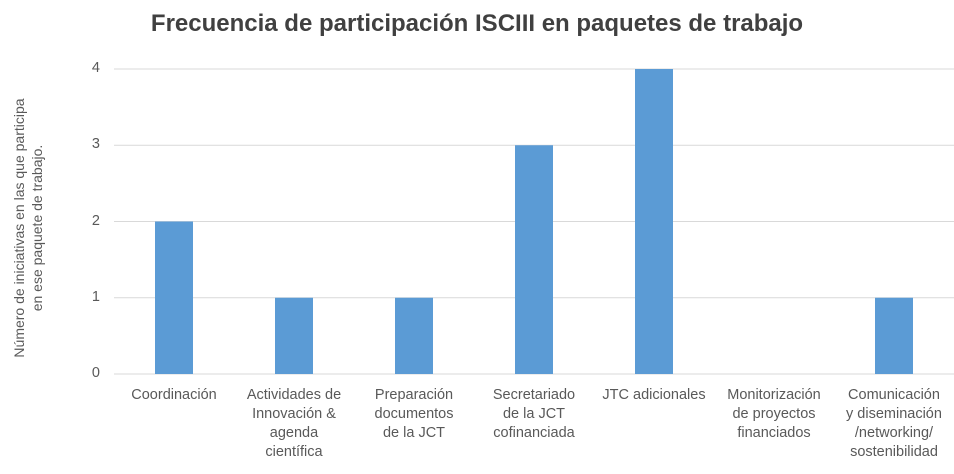  What do you see at coordinates (414, 414) in the screenshot?
I see `x-tick-label: Preparación documentos de la JCT` at bounding box center [414, 414].